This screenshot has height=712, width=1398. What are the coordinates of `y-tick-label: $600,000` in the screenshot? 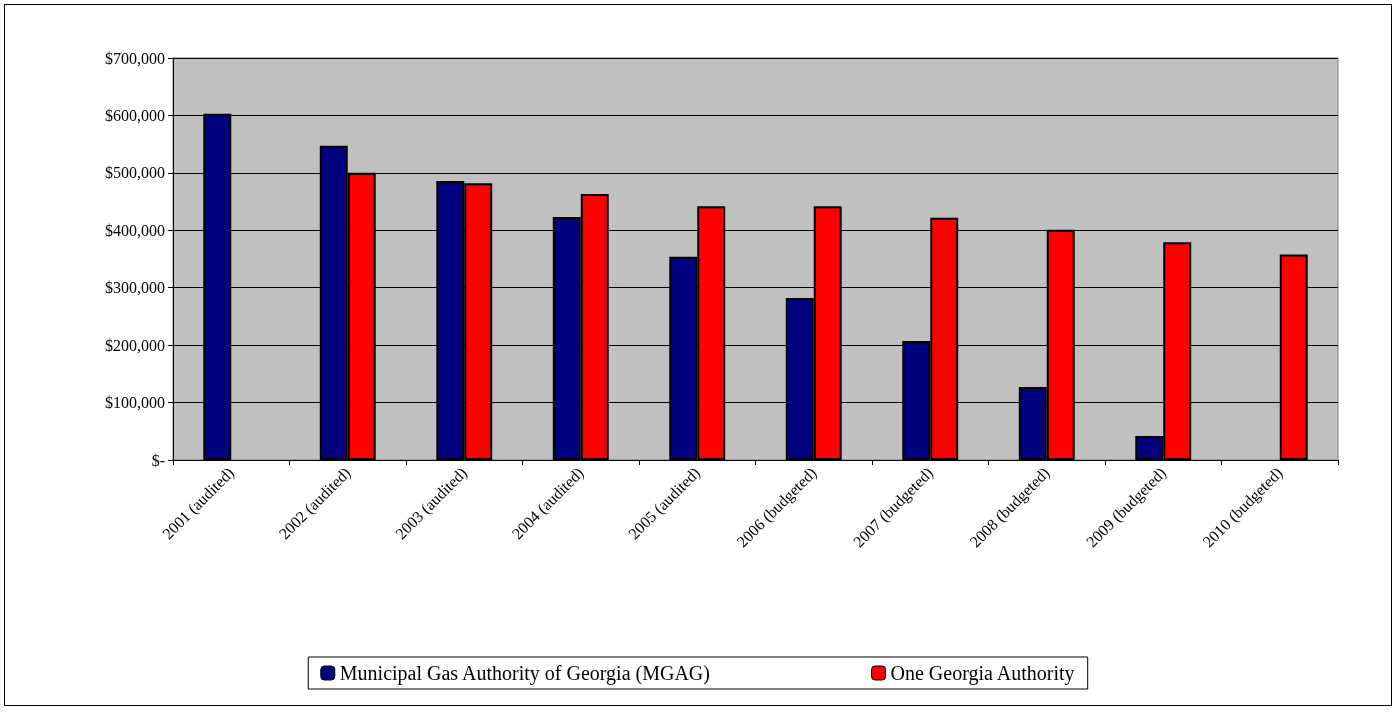 It's located at (135, 115).